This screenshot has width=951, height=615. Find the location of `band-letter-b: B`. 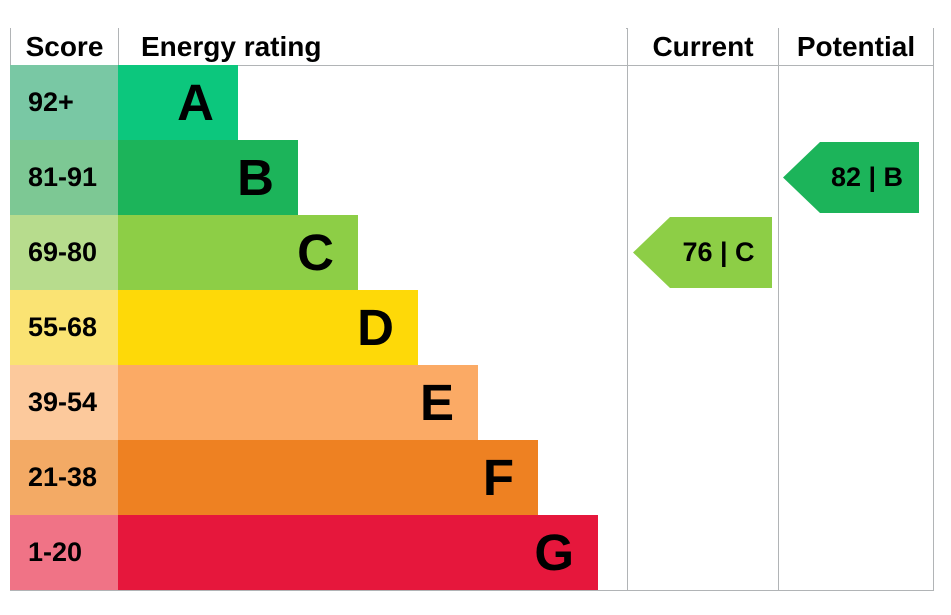

band-letter-b: B is located at coordinates (255, 177).